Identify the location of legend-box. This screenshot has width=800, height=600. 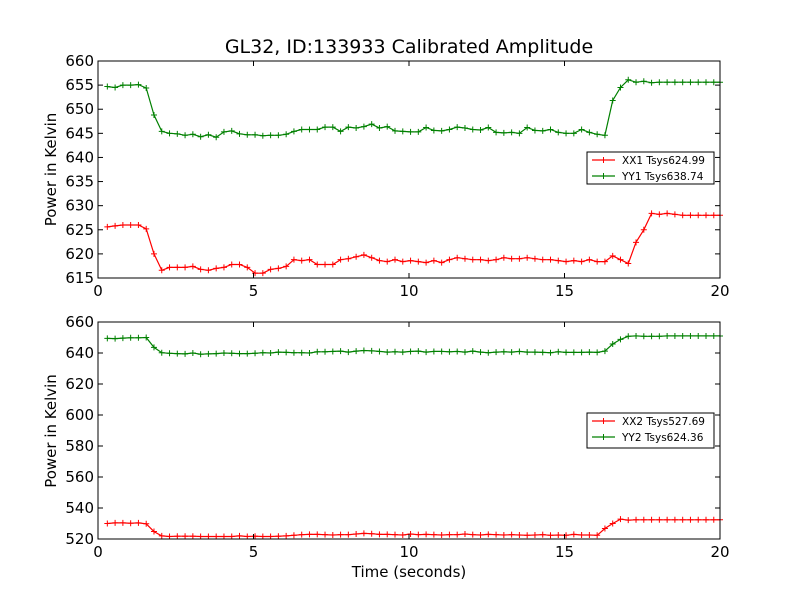
(650, 168).